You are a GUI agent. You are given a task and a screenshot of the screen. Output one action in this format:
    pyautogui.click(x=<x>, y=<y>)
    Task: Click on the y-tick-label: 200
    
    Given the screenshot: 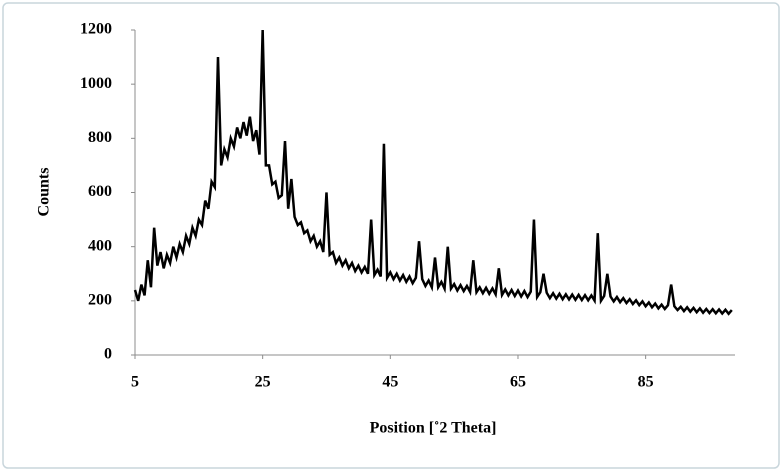 What is the action you would take?
    pyautogui.click(x=100, y=300)
    